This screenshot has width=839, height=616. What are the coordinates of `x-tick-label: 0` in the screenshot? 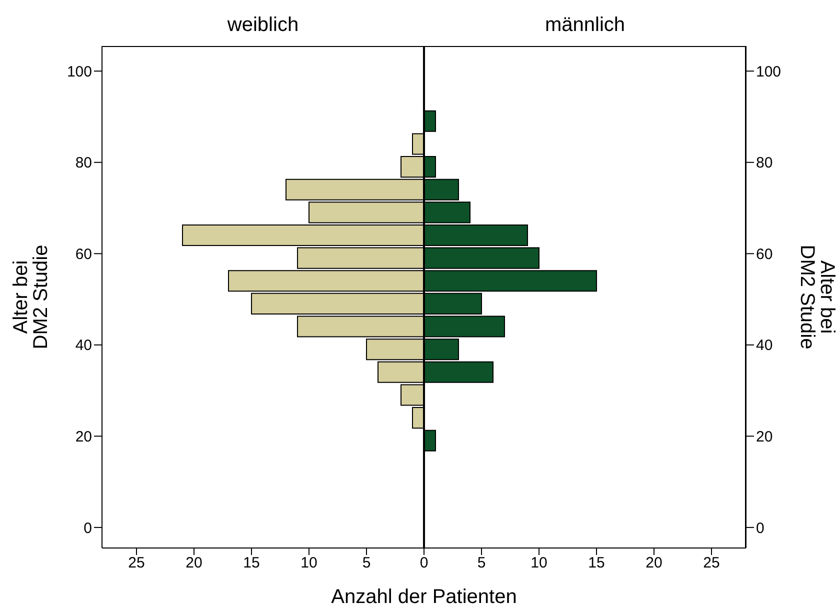 It's located at (424, 563).